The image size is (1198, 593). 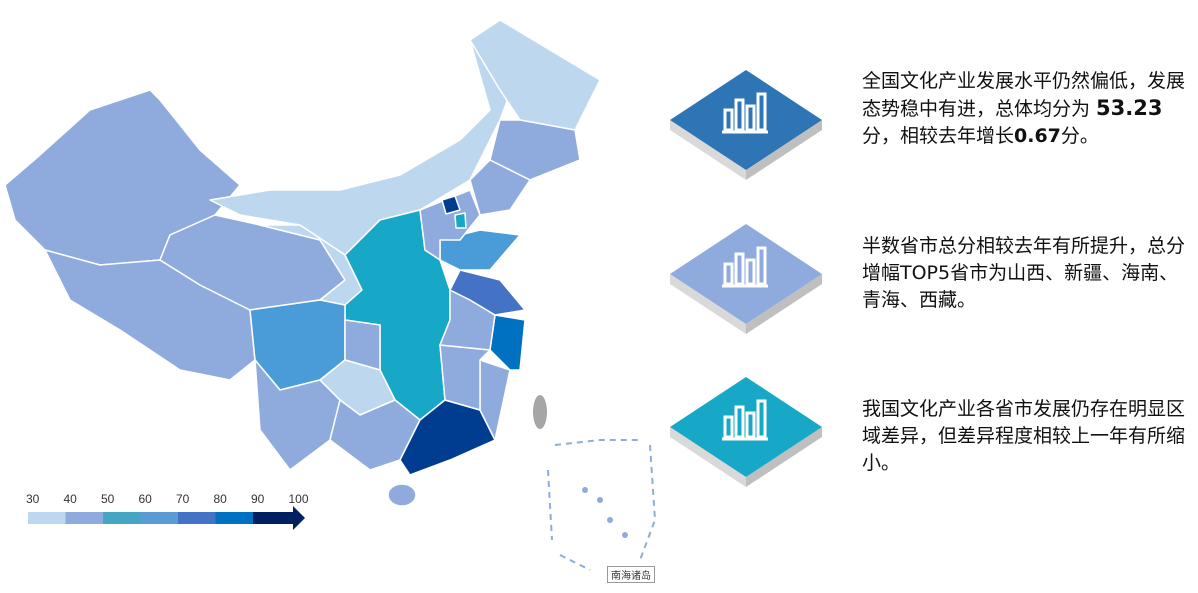 What do you see at coordinates (487, 292) in the screenshot?
I see `region-jiangsu` at bounding box center [487, 292].